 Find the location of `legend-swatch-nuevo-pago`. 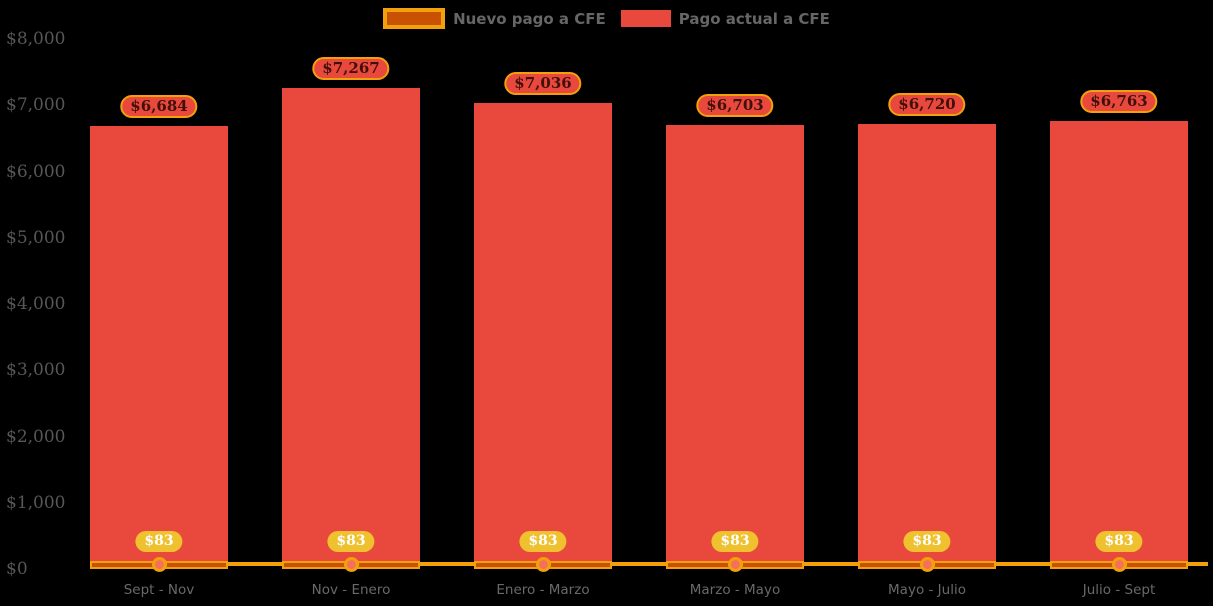

legend-swatch-nuevo-pago is located at coordinates (414, 18).